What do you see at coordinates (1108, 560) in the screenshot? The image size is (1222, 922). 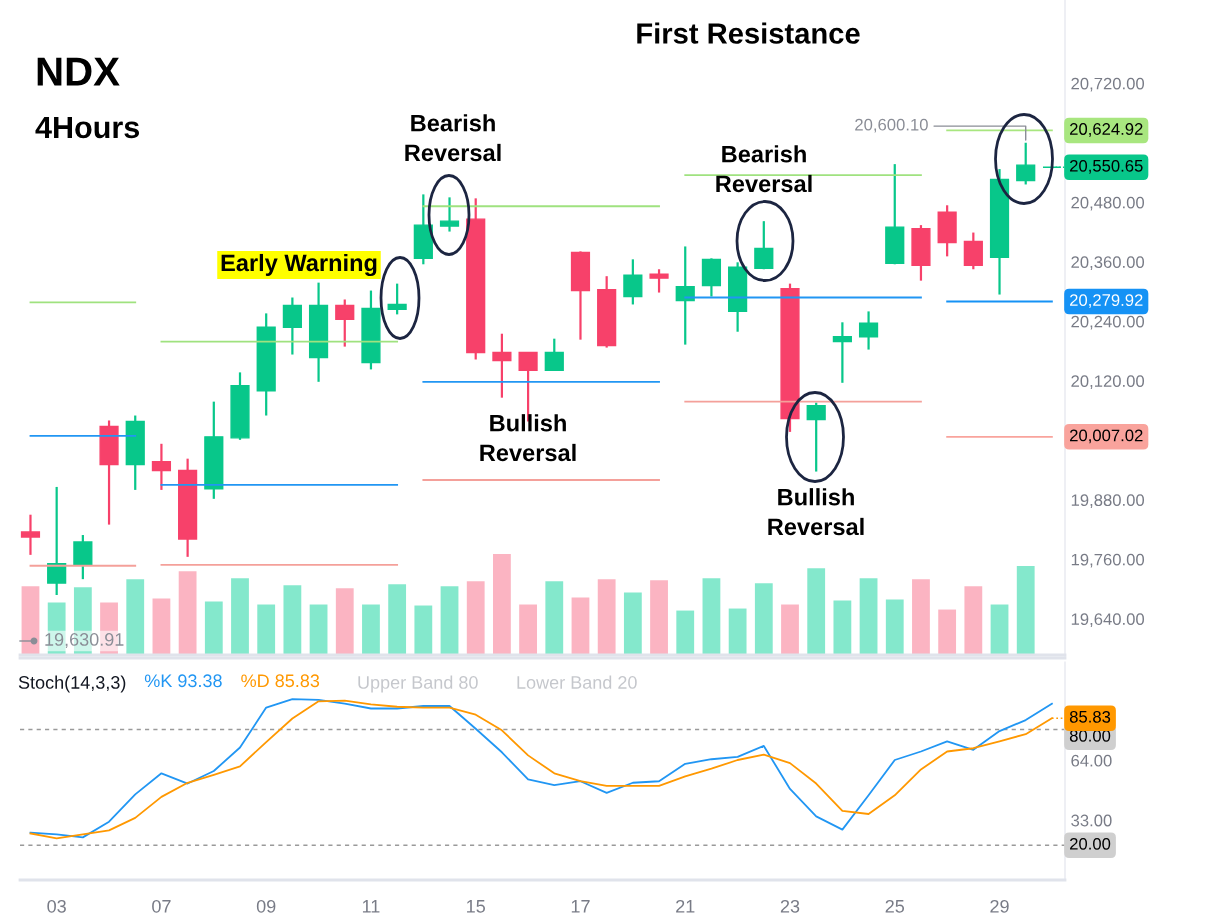 I see `y-tick-label: 19,760.00` at bounding box center [1108, 560].